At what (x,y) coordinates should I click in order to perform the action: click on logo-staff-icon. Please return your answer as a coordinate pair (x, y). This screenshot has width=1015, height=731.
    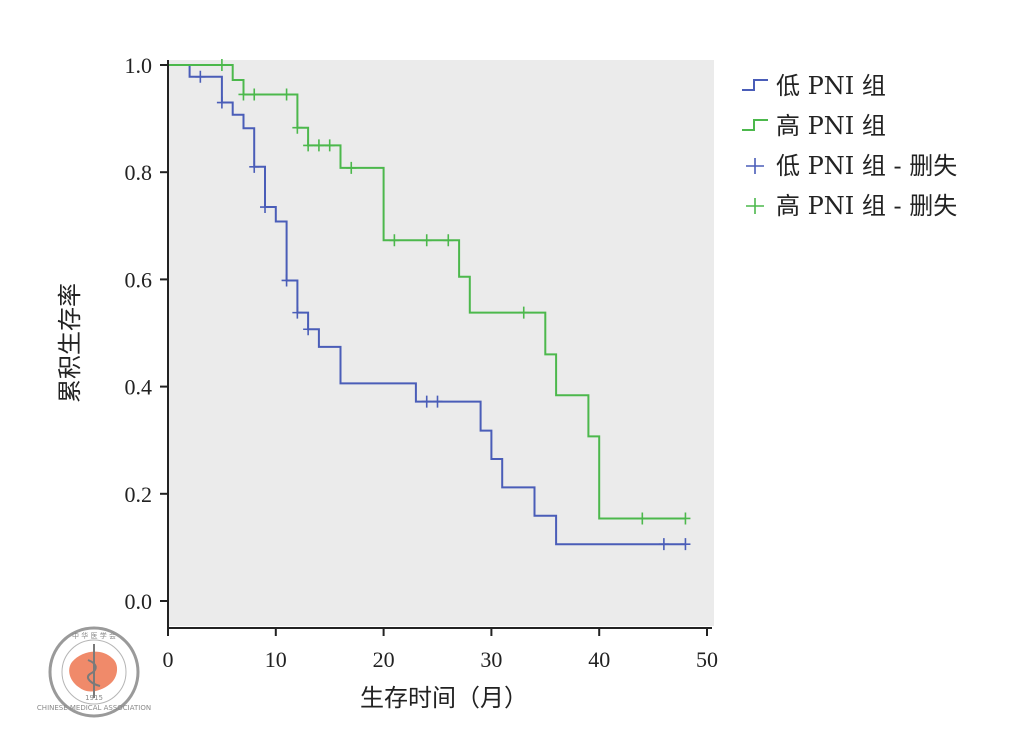
    Looking at the image, I should click on (93, 671).